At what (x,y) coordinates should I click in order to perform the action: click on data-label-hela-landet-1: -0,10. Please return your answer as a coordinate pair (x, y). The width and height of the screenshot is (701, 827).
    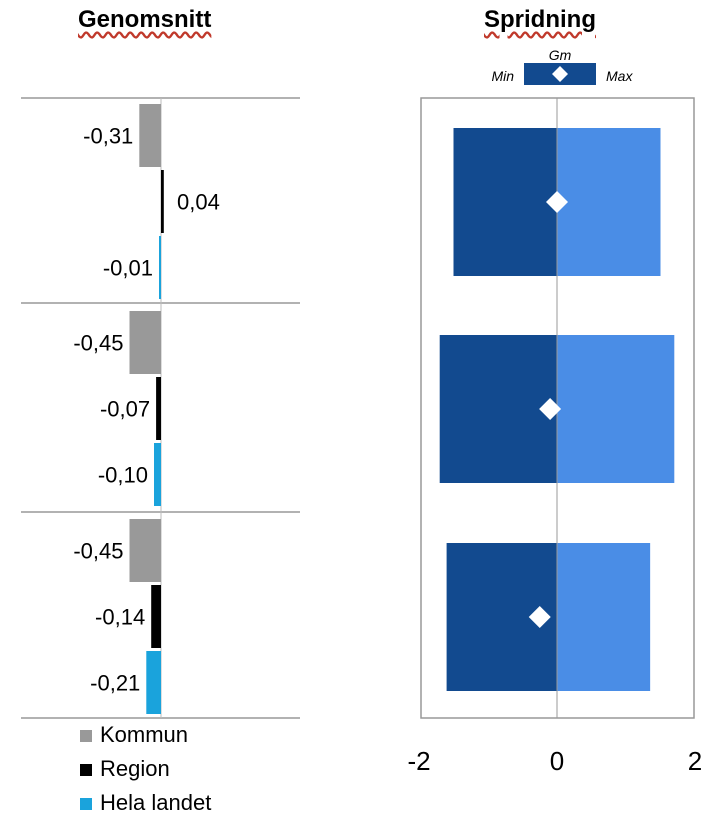
    Looking at the image, I should click on (123, 475).